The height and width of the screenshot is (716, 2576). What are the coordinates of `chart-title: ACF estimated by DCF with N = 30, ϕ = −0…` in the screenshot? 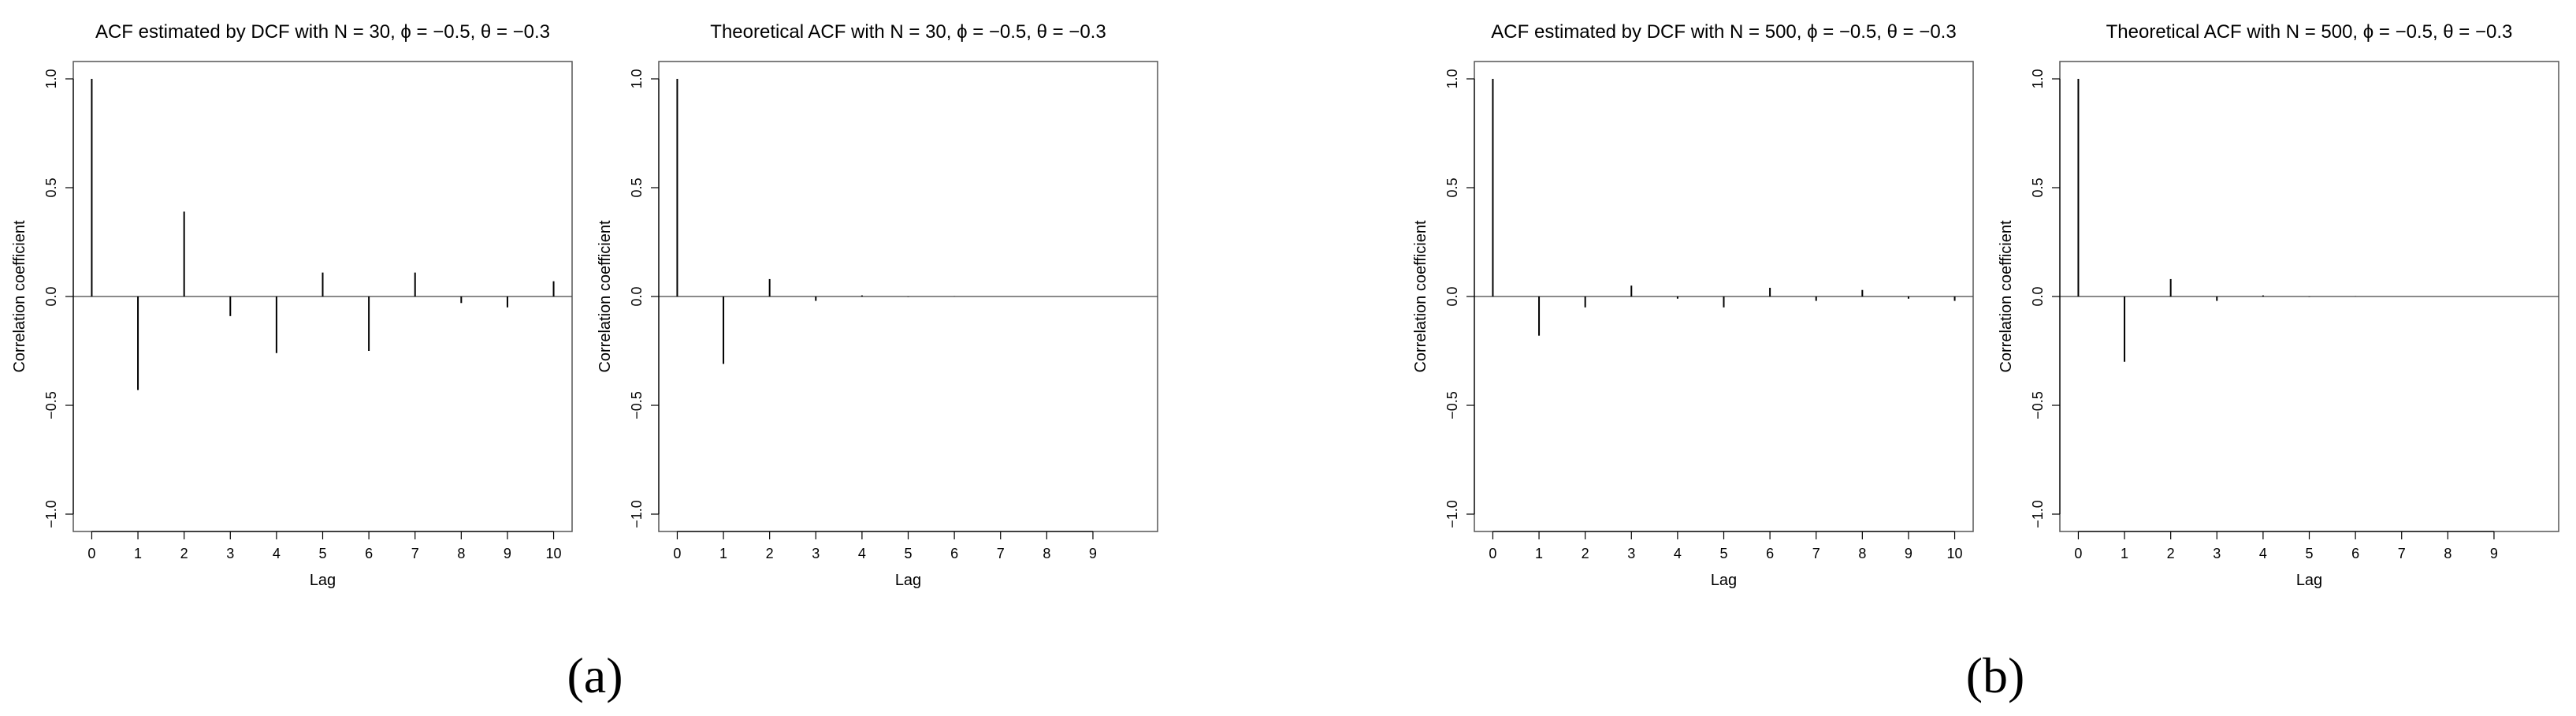 It's located at (322, 32).